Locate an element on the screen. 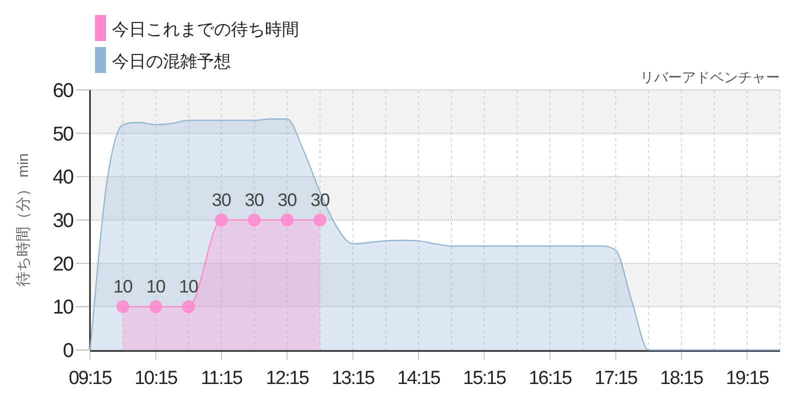 This screenshot has width=800, height=400. chart-title: リバーアドベンチャー is located at coordinates (710, 77).